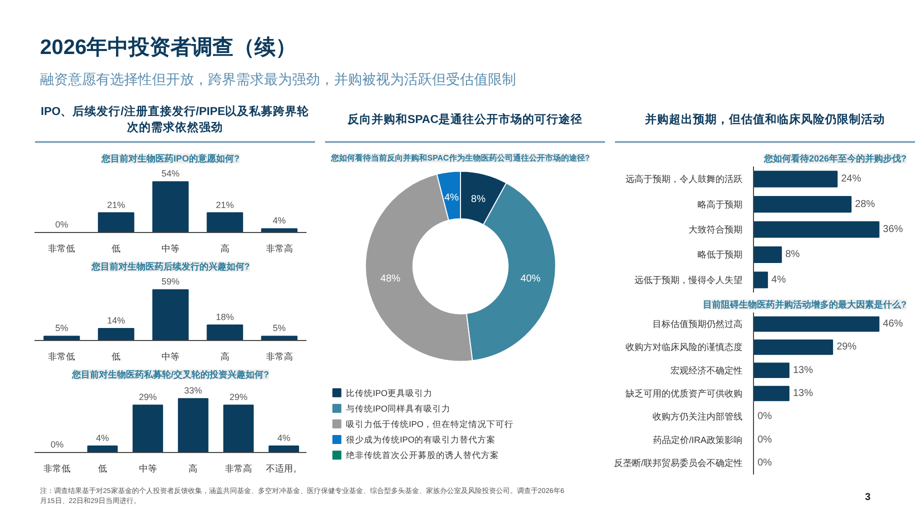  What do you see at coordinates (697, 439) in the screenshot?
I see `y-tick-label: 药品定价/IRA政策影响` at bounding box center [697, 439].